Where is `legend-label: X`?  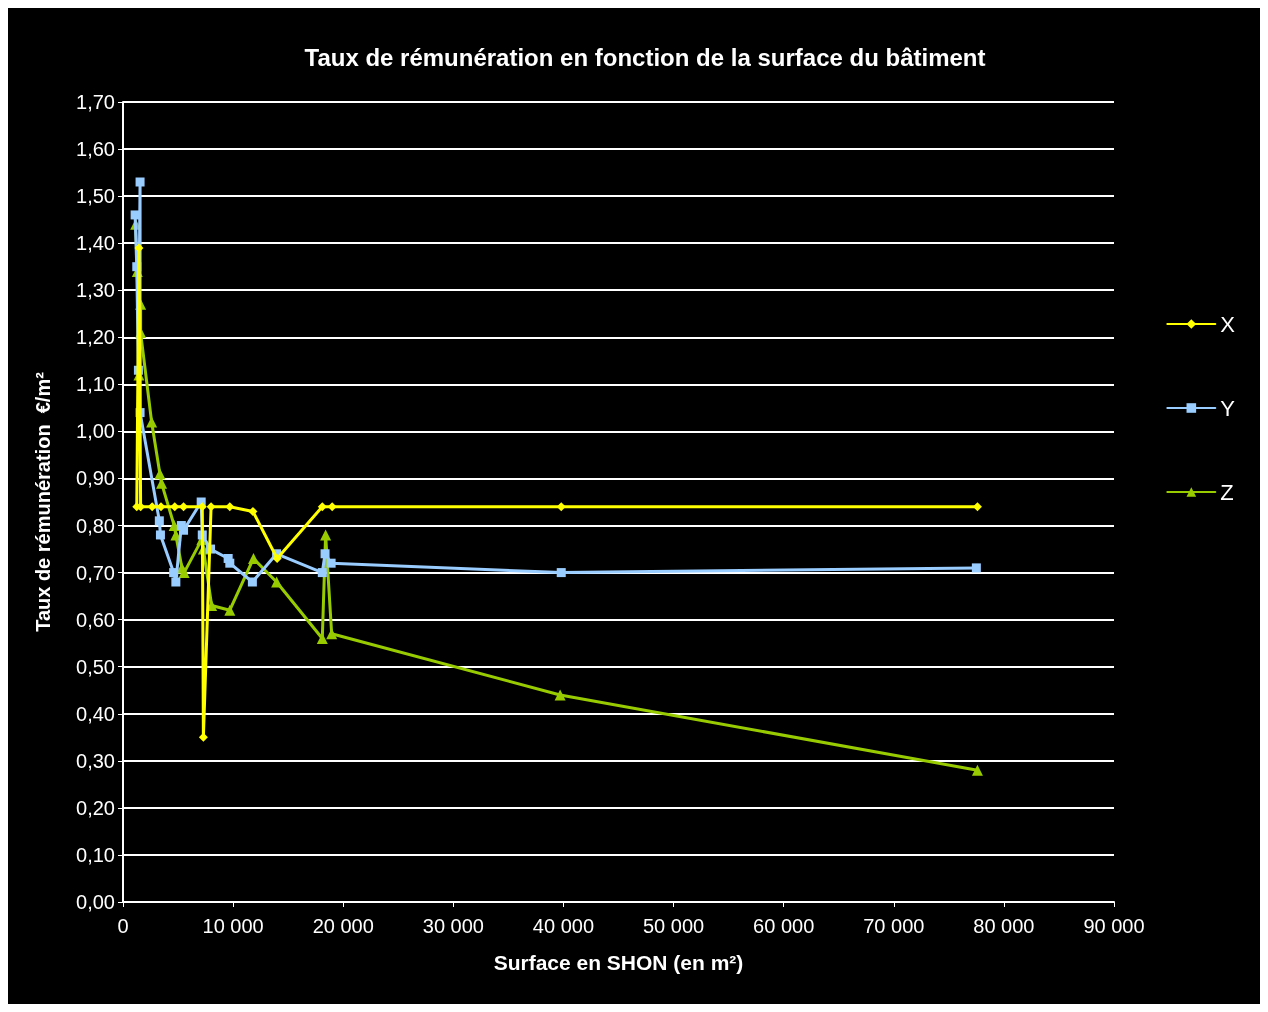
legend-label: X is located at coordinates (1228, 324).